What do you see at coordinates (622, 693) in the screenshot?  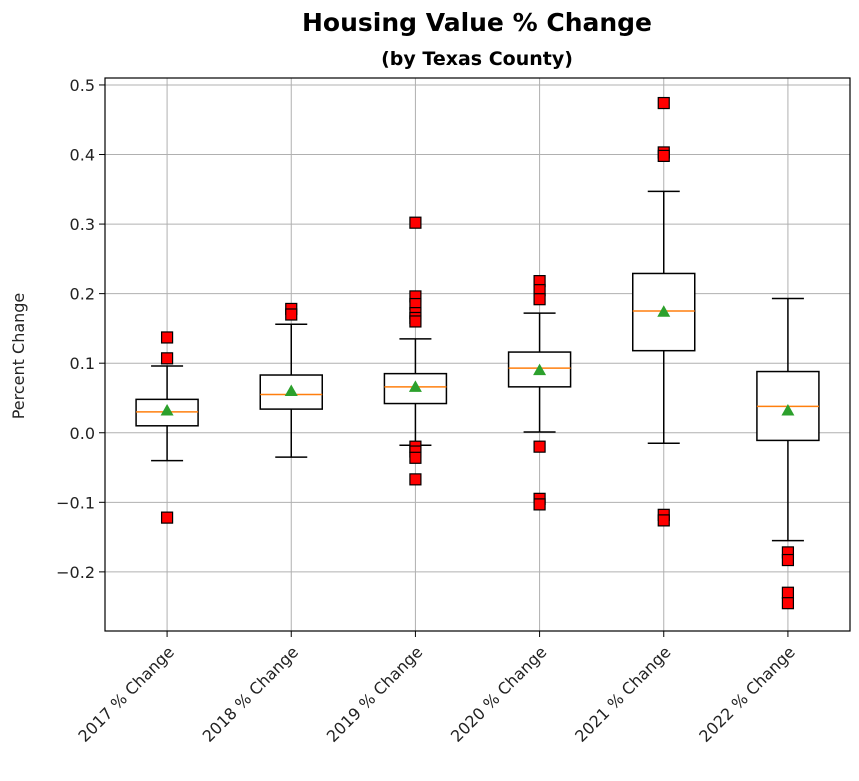 I see `x-tick-label: 2021 % Change` at bounding box center [622, 693].